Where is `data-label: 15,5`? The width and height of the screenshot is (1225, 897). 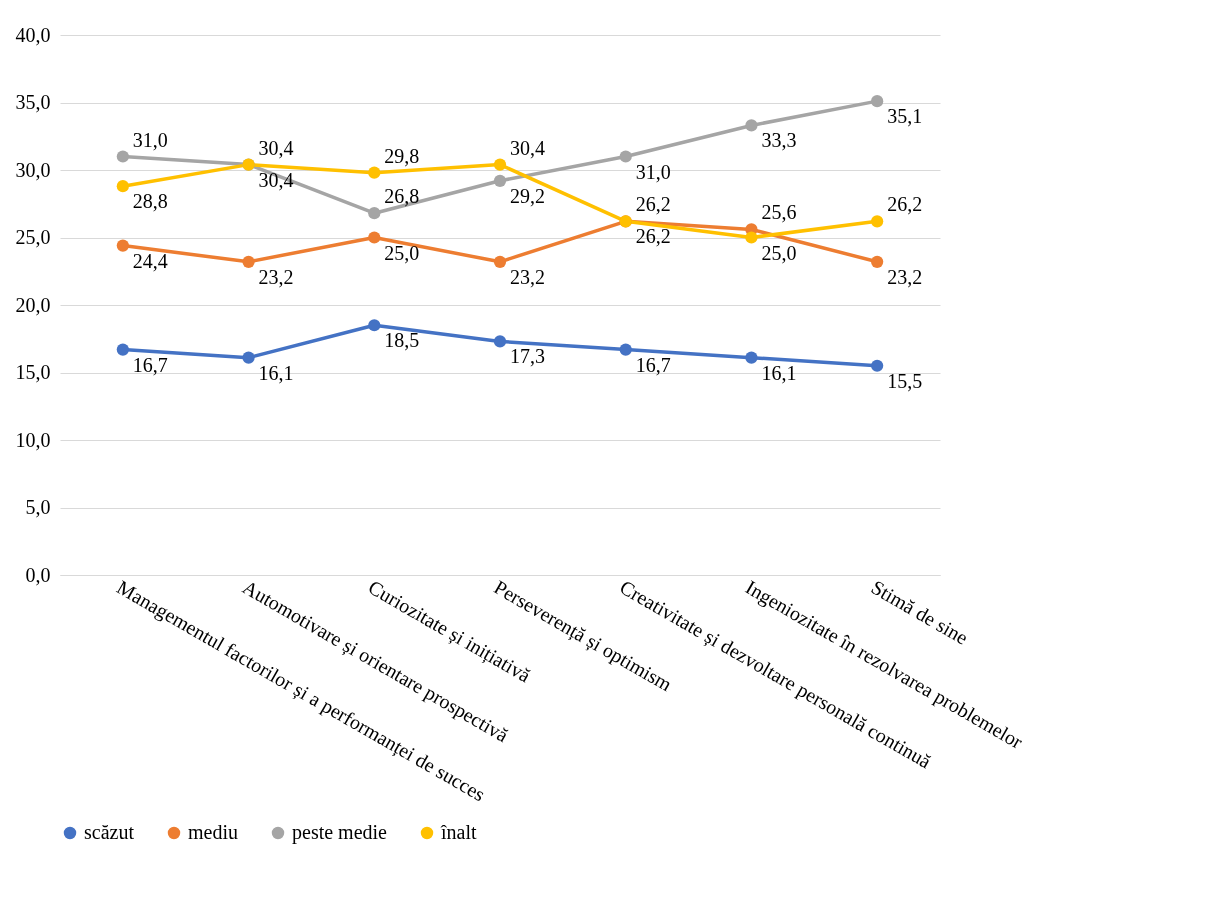 data-label: 15,5 is located at coordinates (905, 380).